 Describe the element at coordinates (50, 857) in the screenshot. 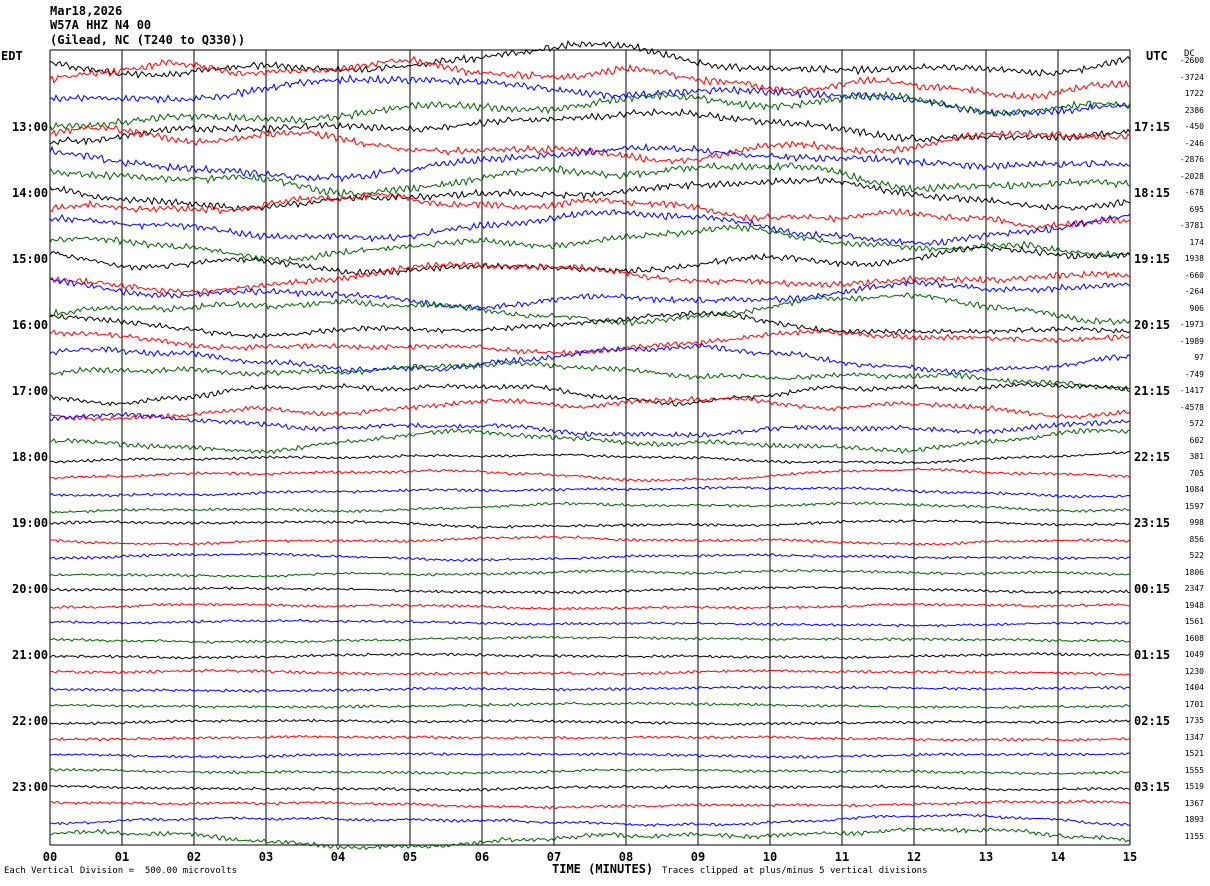

I see `x-tick-label: 00` at that location.